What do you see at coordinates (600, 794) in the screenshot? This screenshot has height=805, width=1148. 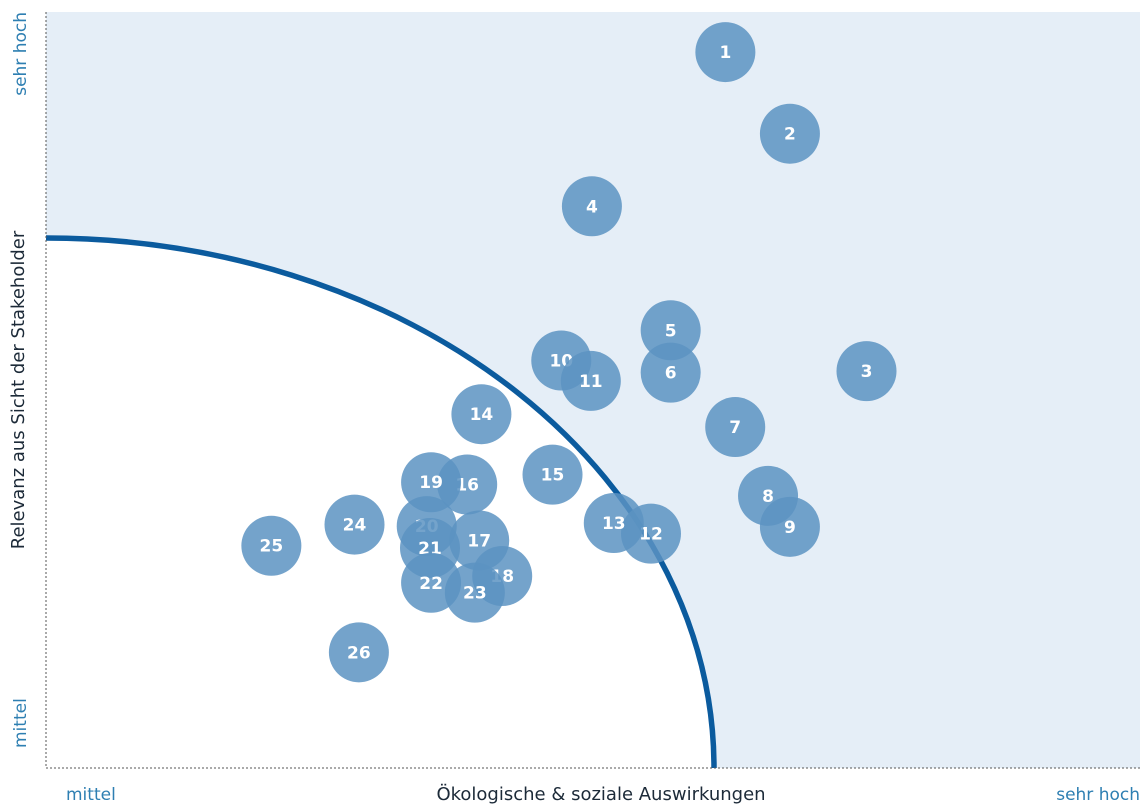 I see `x-axis-title: Ökologische & soziale Auswirkungen` at bounding box center [600, 794].